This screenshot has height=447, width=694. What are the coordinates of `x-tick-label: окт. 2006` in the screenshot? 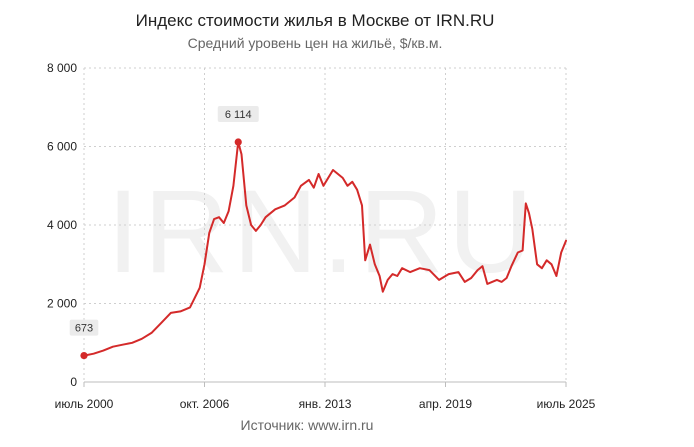 It's located at (205, 404).